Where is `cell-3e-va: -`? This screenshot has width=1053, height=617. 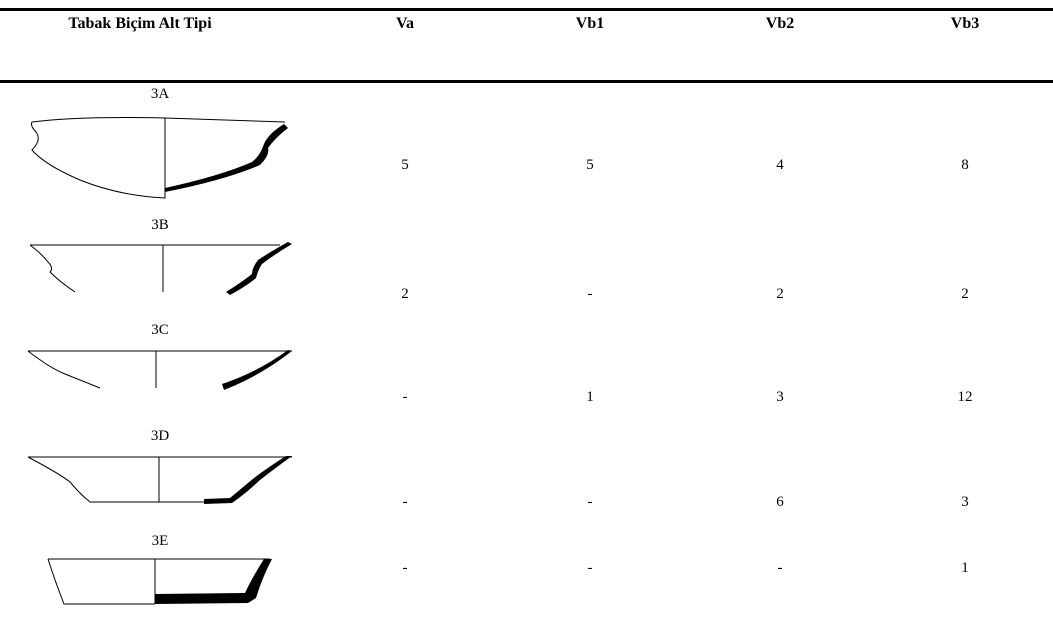 cell-3e-va: - is located at coordinates (405, 568).